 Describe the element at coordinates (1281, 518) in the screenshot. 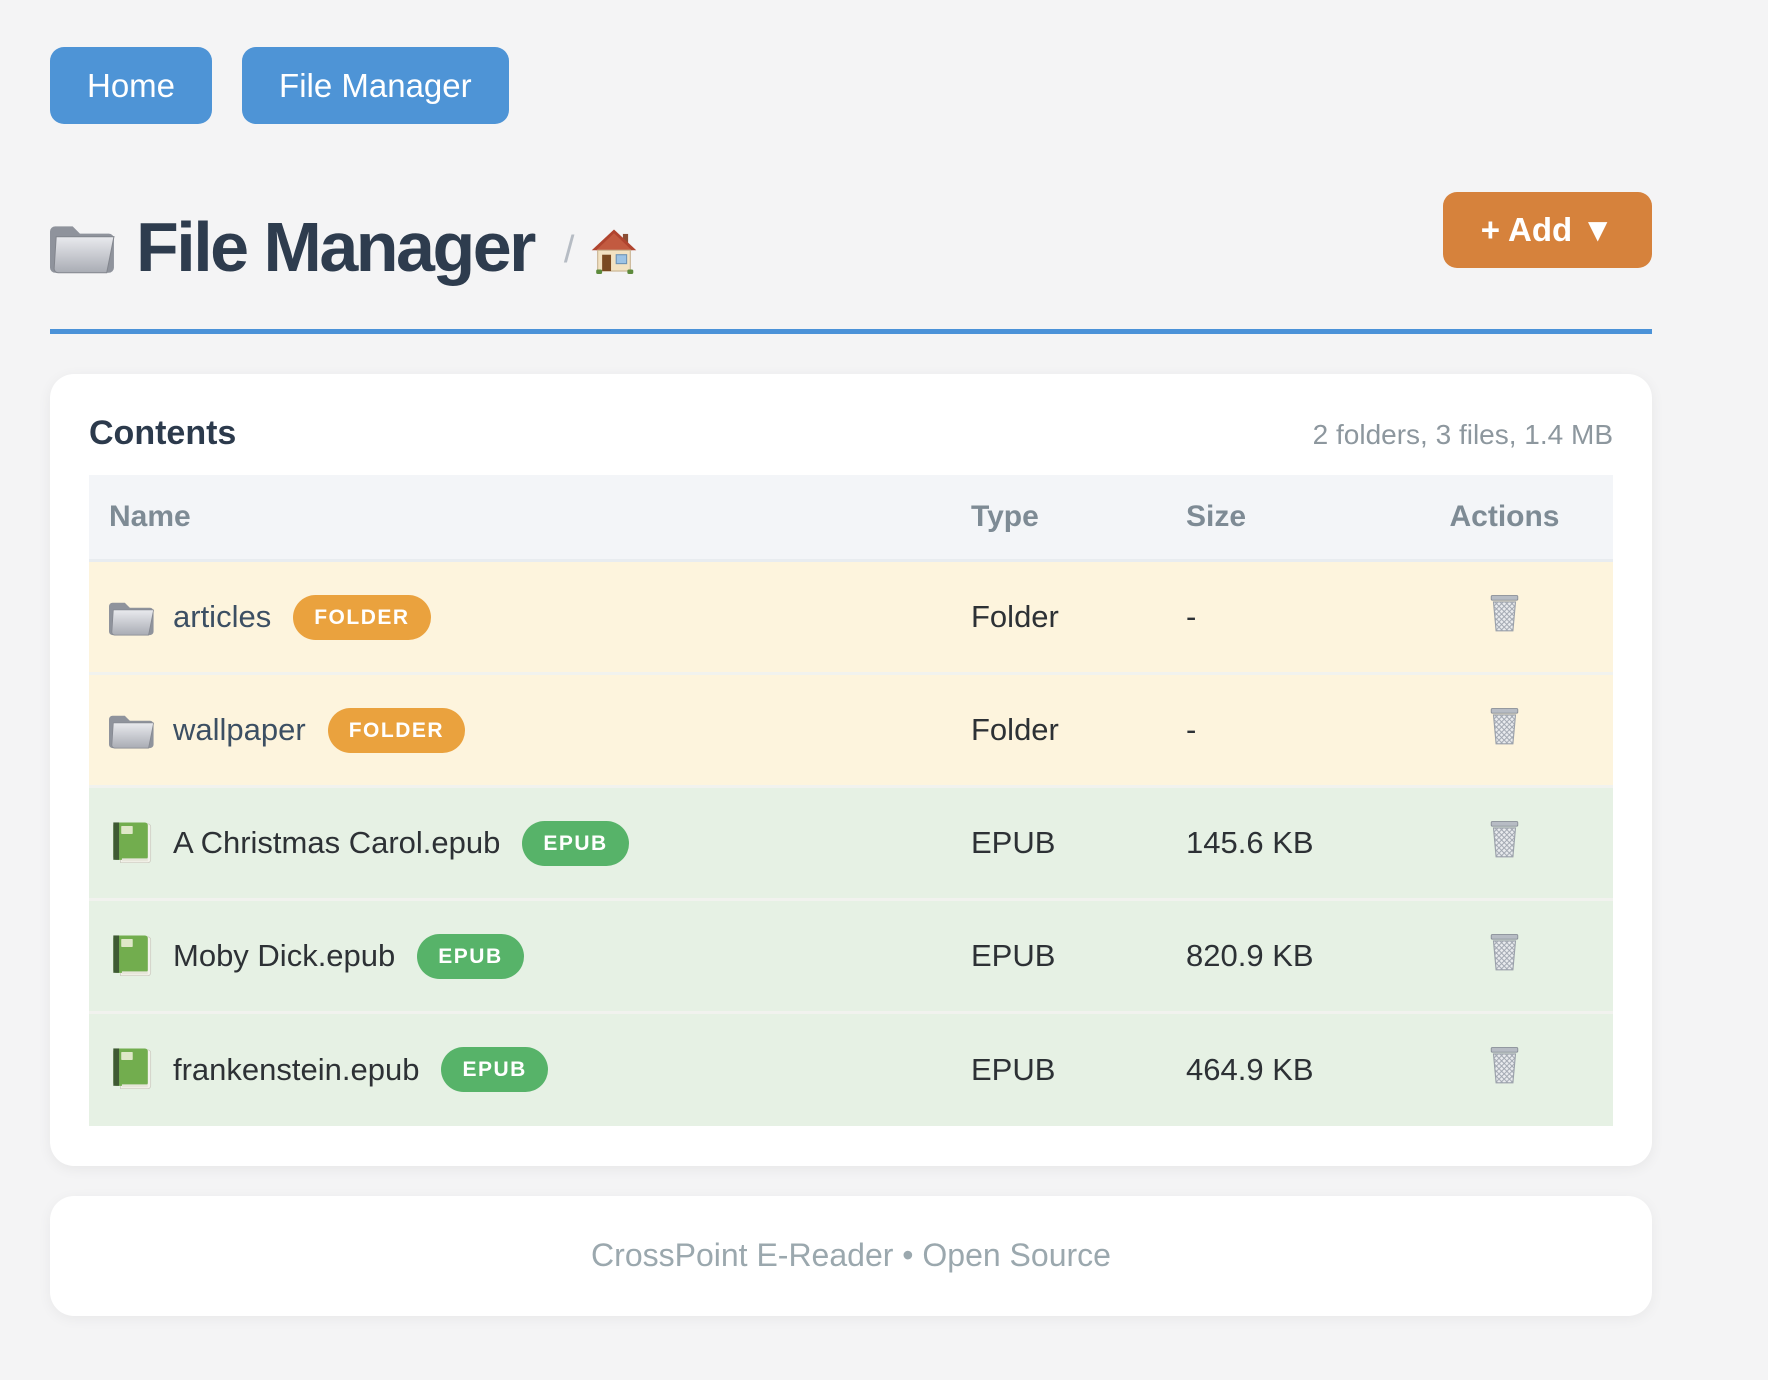

I see `column-header-size: Size` at that location.